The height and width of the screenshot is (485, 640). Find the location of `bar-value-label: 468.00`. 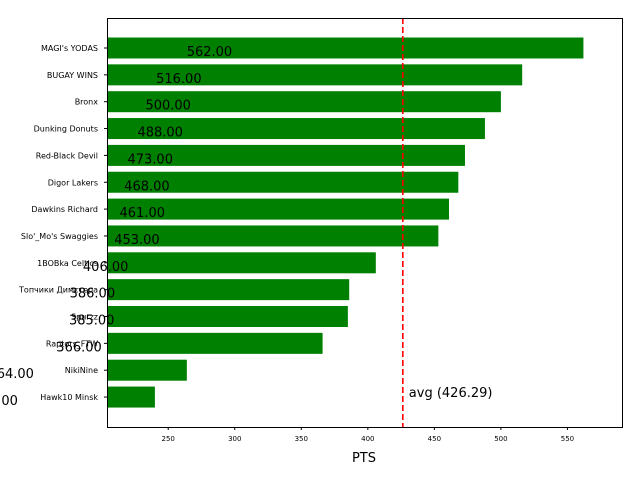

bar-value-label: 468.00 is located at coordinates (147, 186).